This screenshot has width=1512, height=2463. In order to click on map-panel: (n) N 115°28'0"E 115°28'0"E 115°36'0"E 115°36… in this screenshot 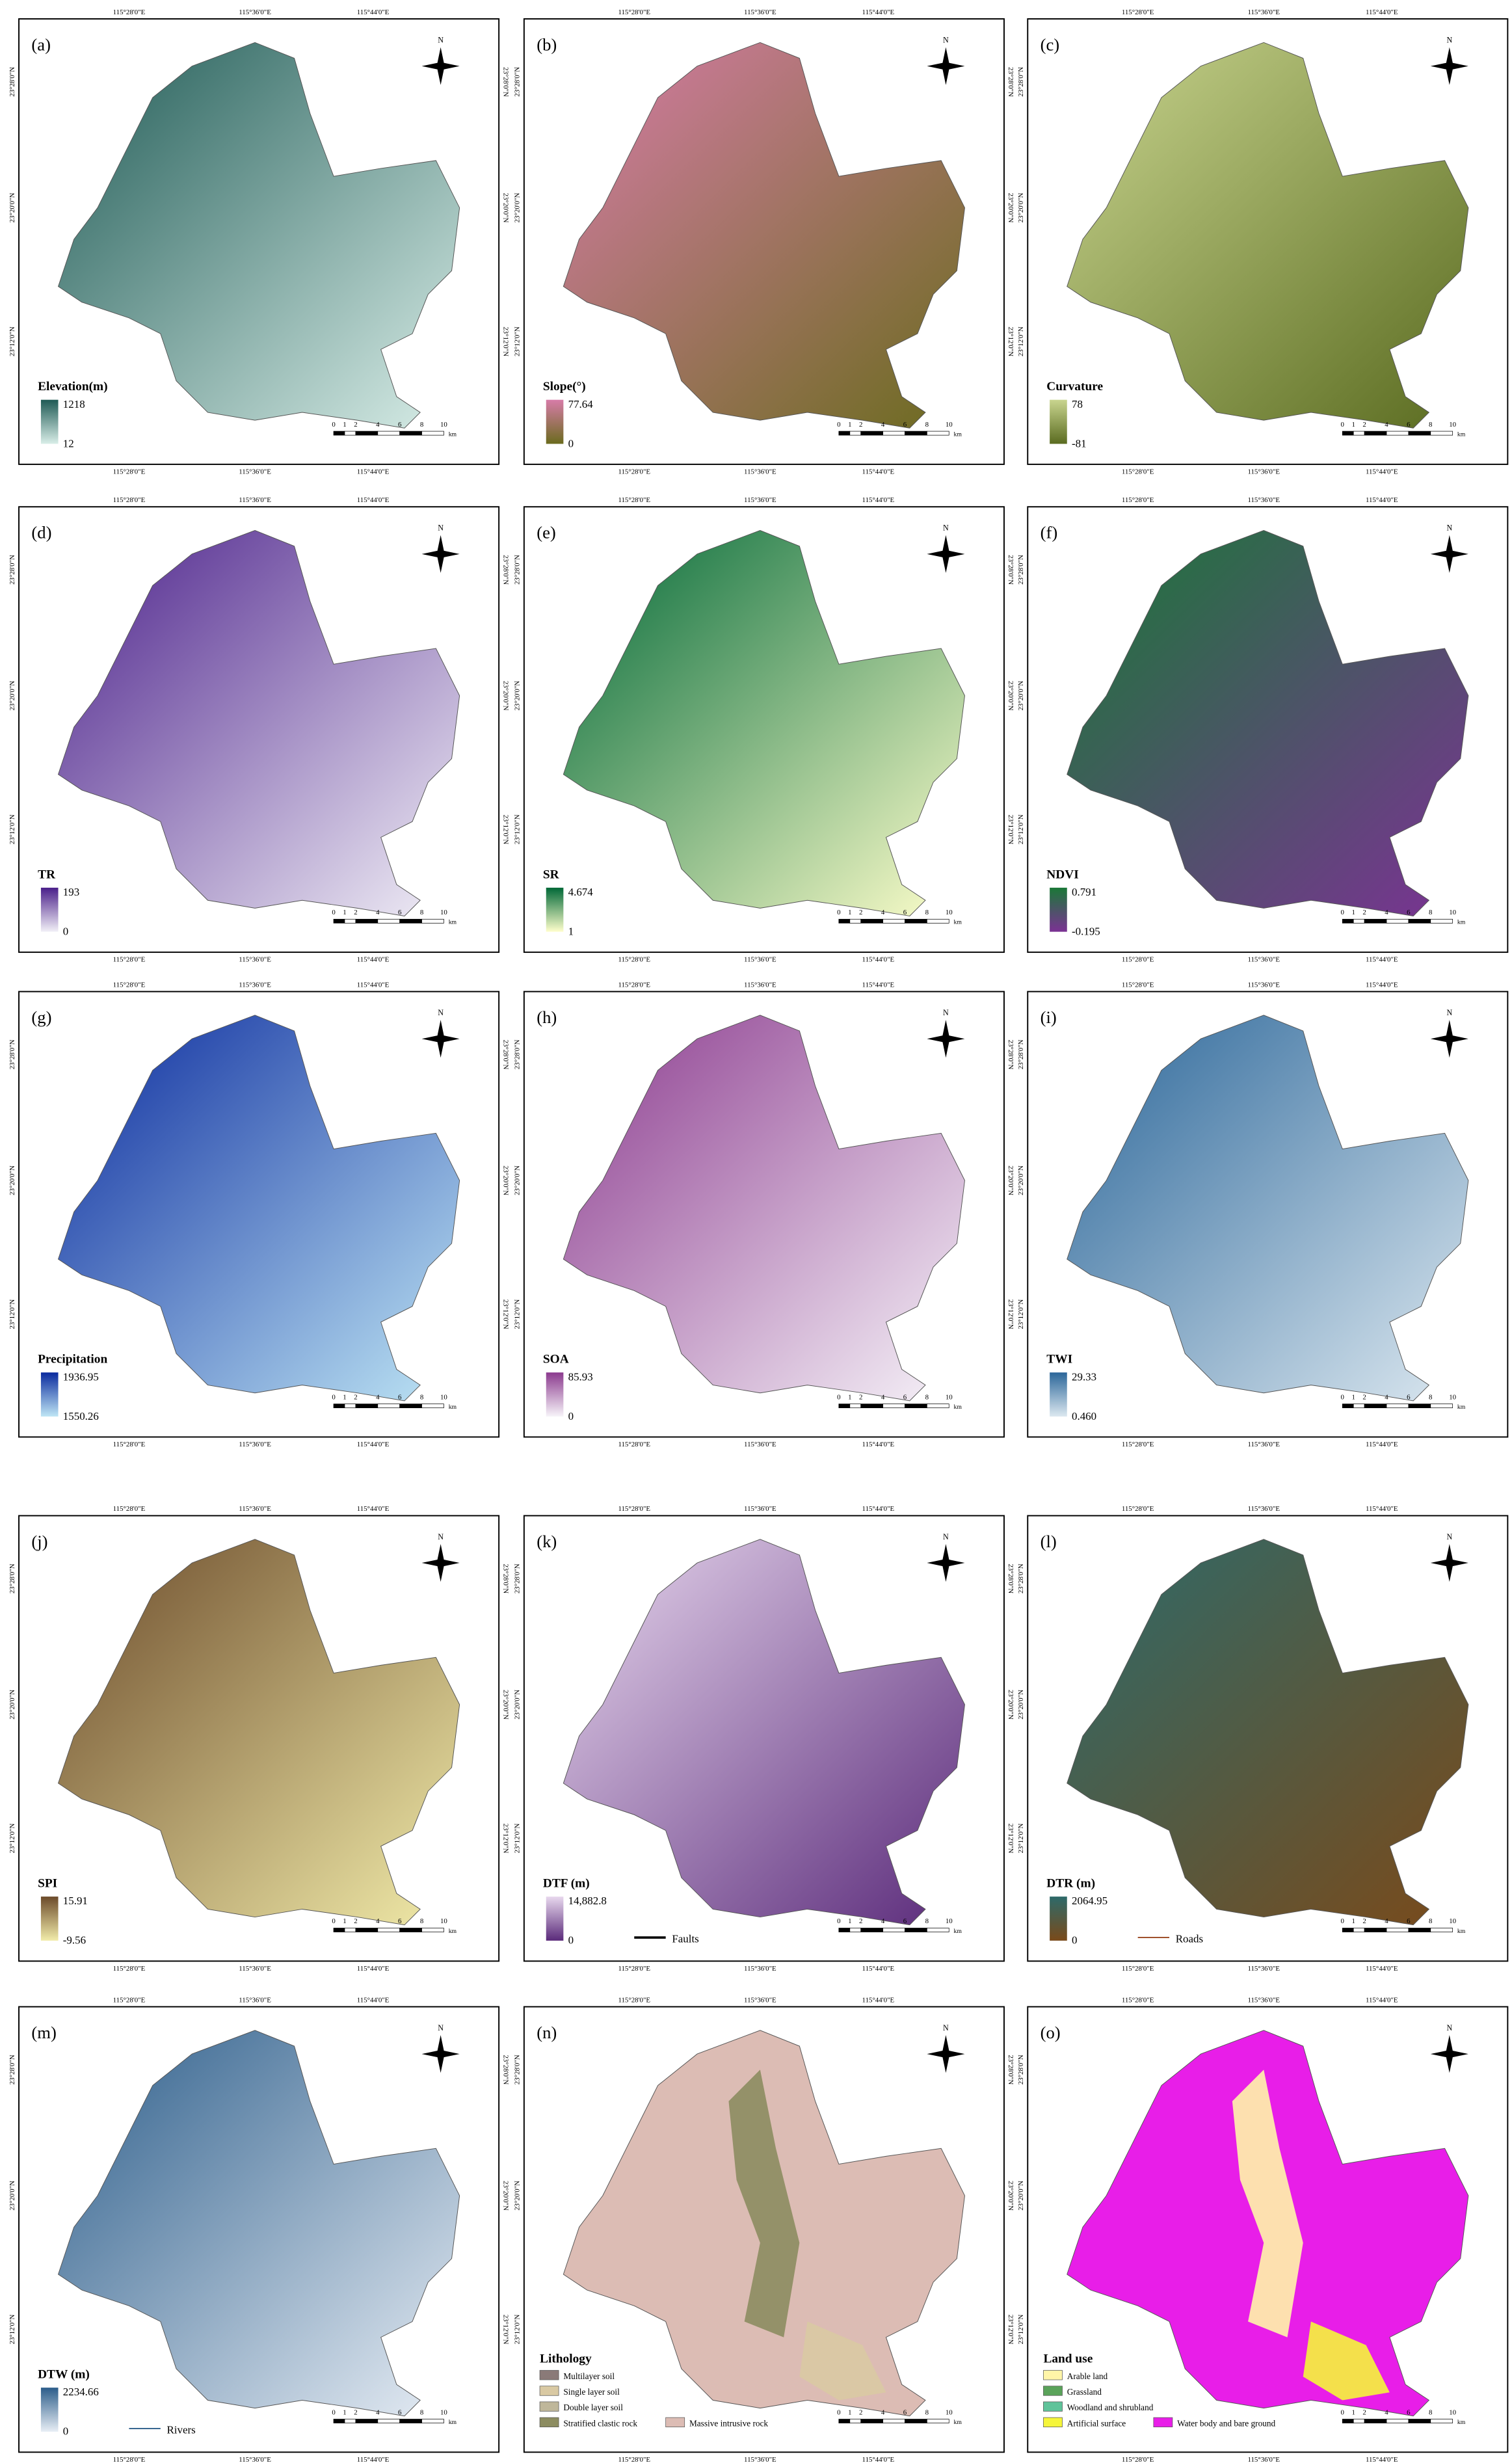, I will do `click(764, 2229)`.